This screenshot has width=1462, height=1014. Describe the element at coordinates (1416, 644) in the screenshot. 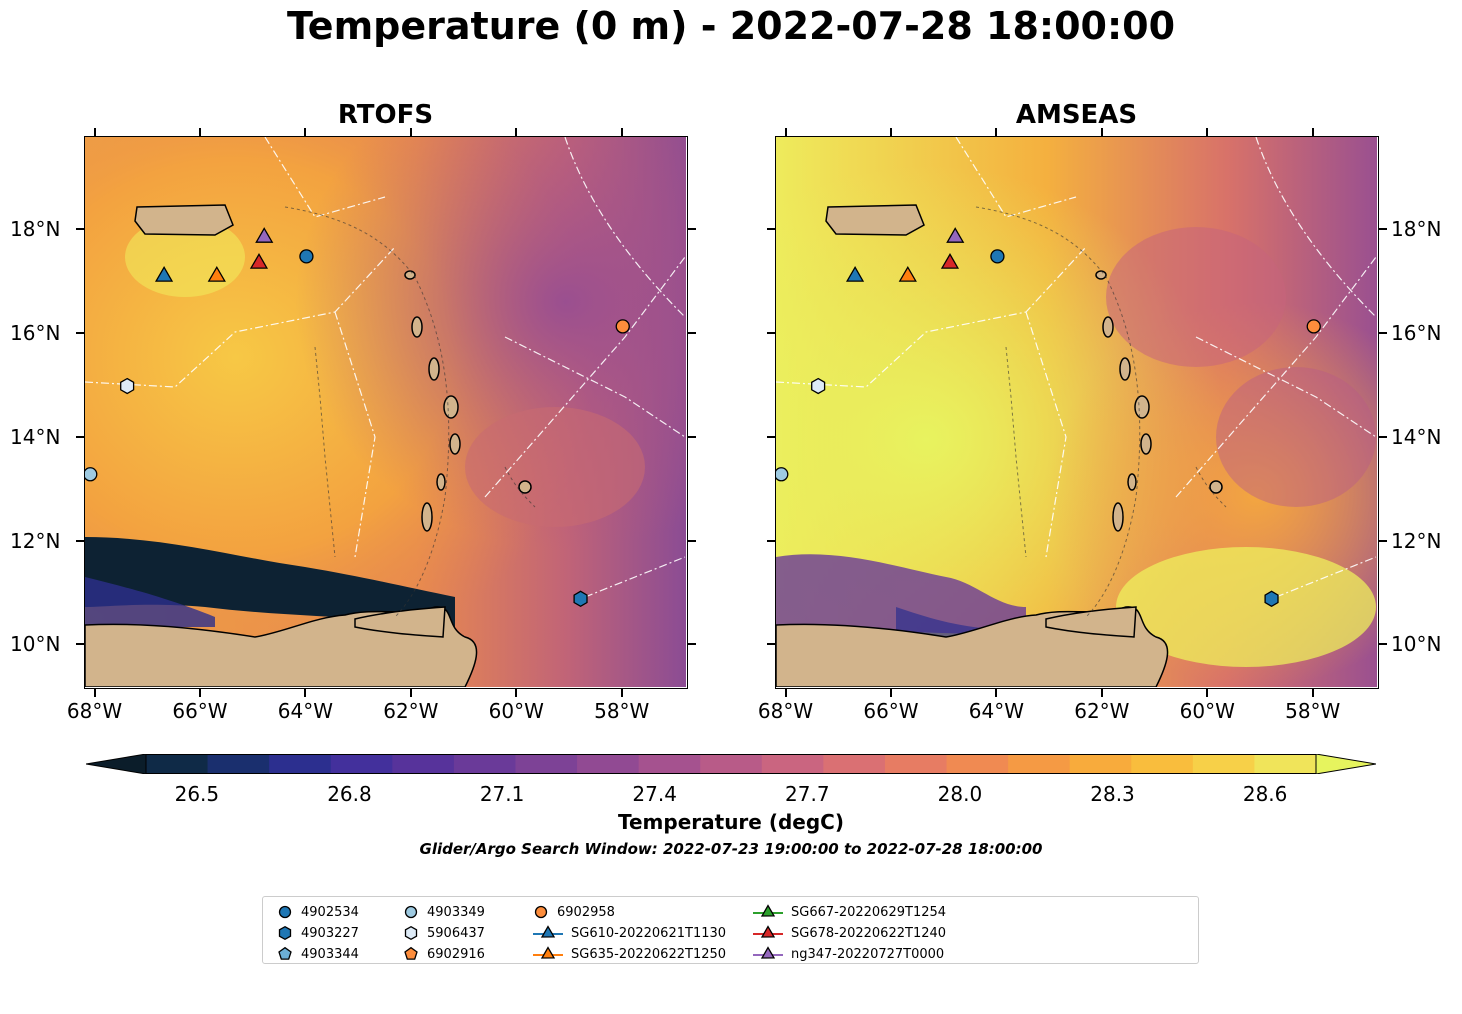

I see `y-tick-label: 10°N` at that location.